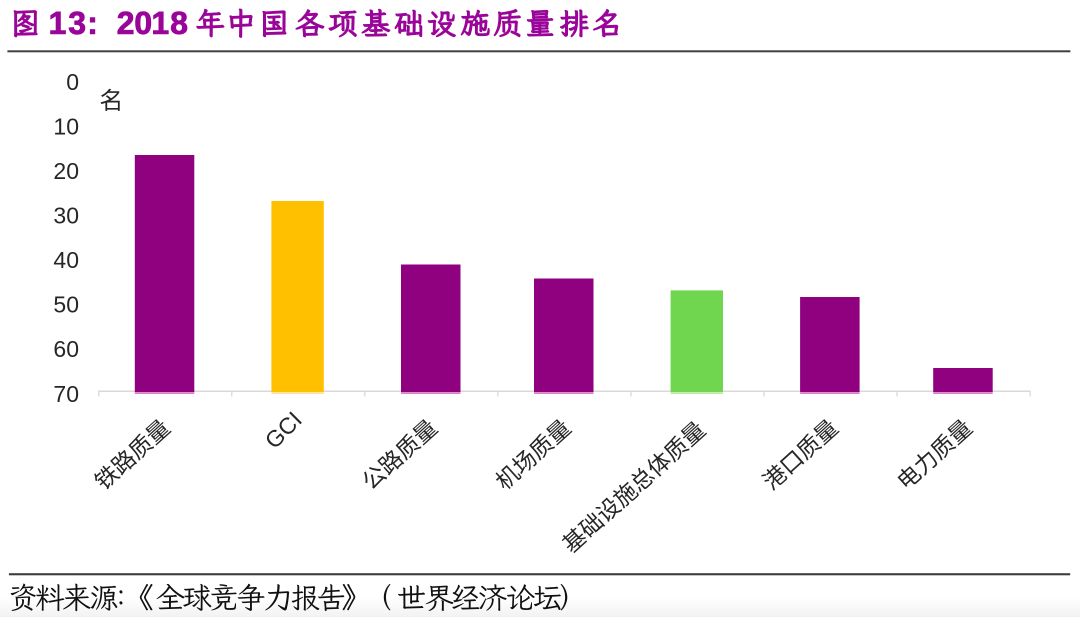 The width and height of the screenshot is (1080, 617). Describe the element at coordinates (66, 260) in the screenshot. I see `svg-text: 40` at that location.